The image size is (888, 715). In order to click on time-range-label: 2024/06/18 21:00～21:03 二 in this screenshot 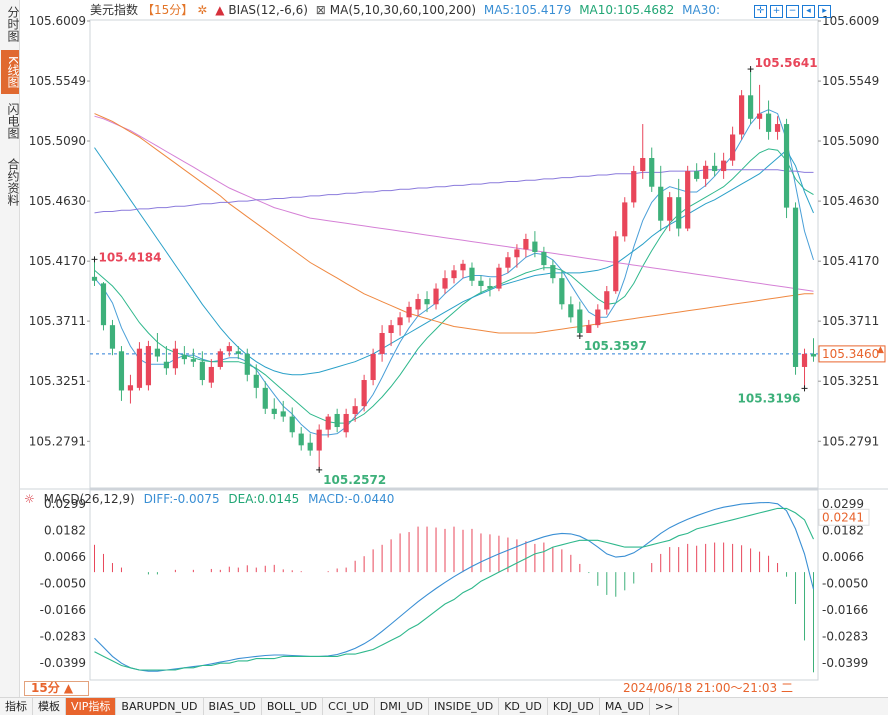, I will do `click(708, 688)`.